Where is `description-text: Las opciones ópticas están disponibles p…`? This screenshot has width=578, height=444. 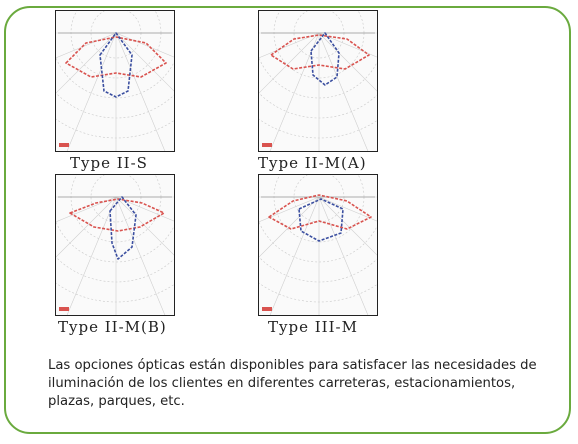
description-text: Las opciones ópticas están disponibles p… is located at coordinates (292, 383).